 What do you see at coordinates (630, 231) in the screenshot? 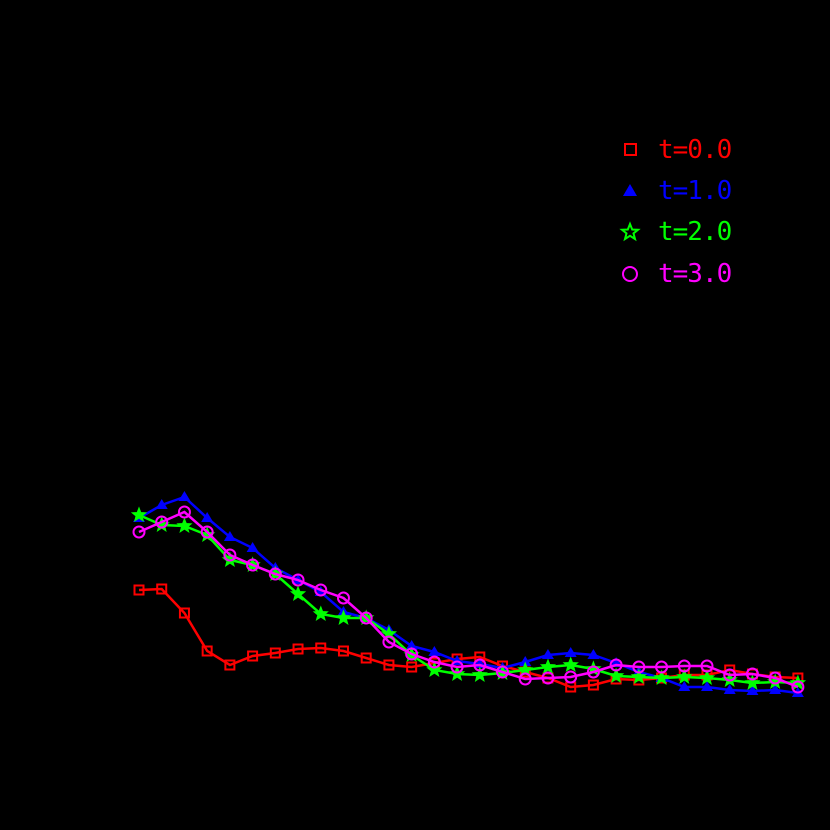
I see `star-open-icon` at bounding box center [630, 231].